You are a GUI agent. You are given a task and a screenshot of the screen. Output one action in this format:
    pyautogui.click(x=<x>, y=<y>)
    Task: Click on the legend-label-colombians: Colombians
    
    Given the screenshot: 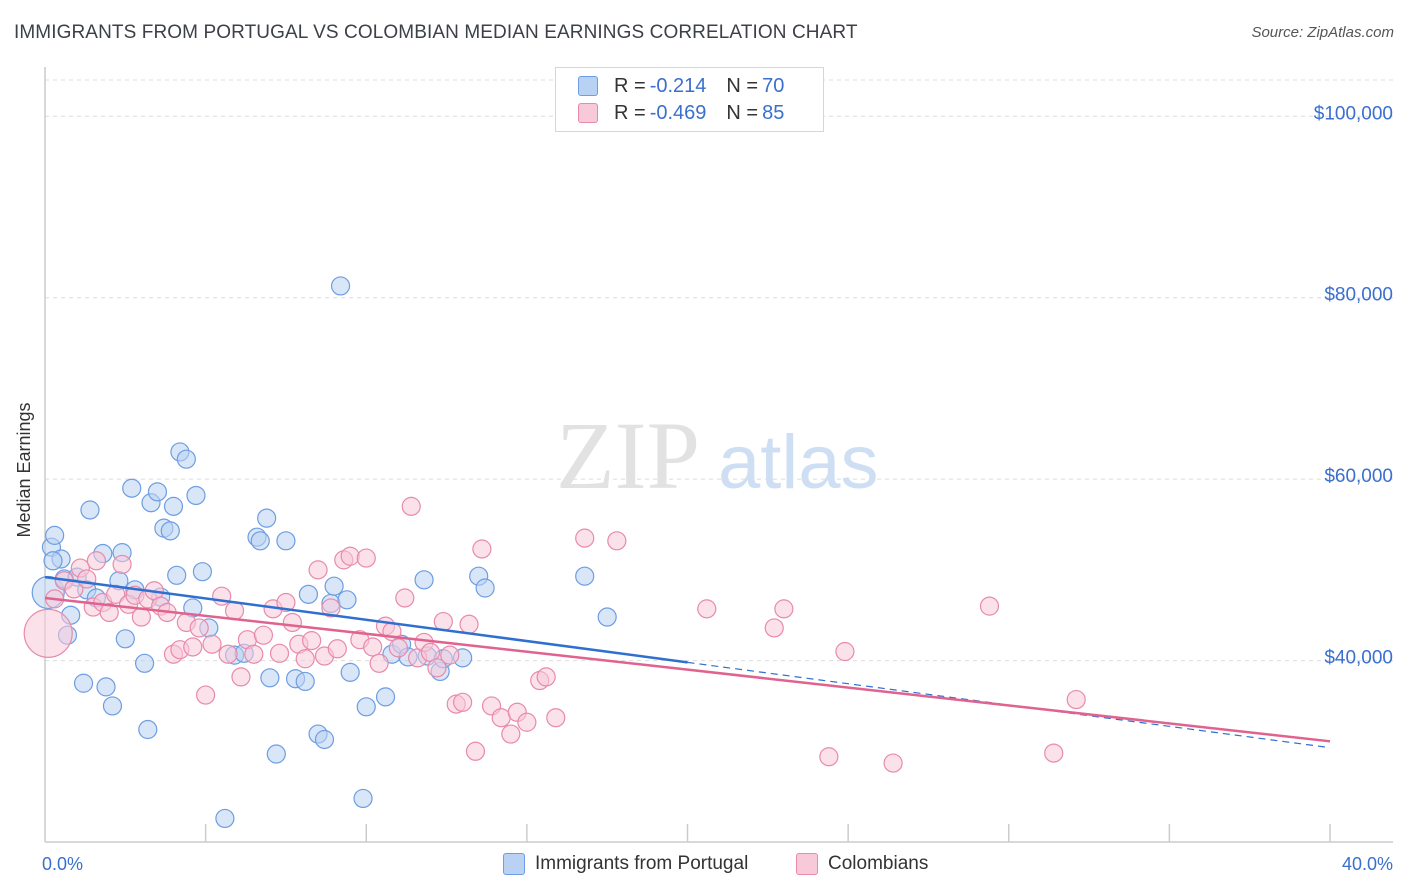 What is the action you would take?
    pyautogui.click(x=878, y=863)
    